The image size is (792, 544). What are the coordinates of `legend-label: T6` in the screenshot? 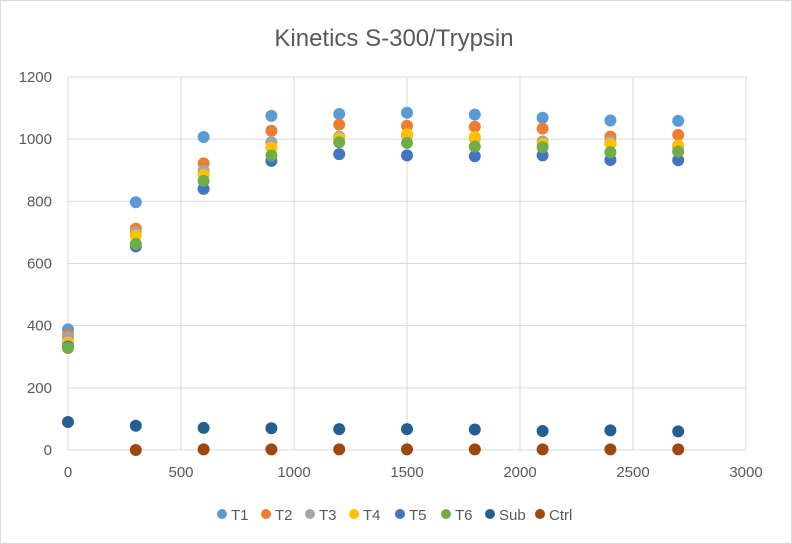 It's located at (464, 515).